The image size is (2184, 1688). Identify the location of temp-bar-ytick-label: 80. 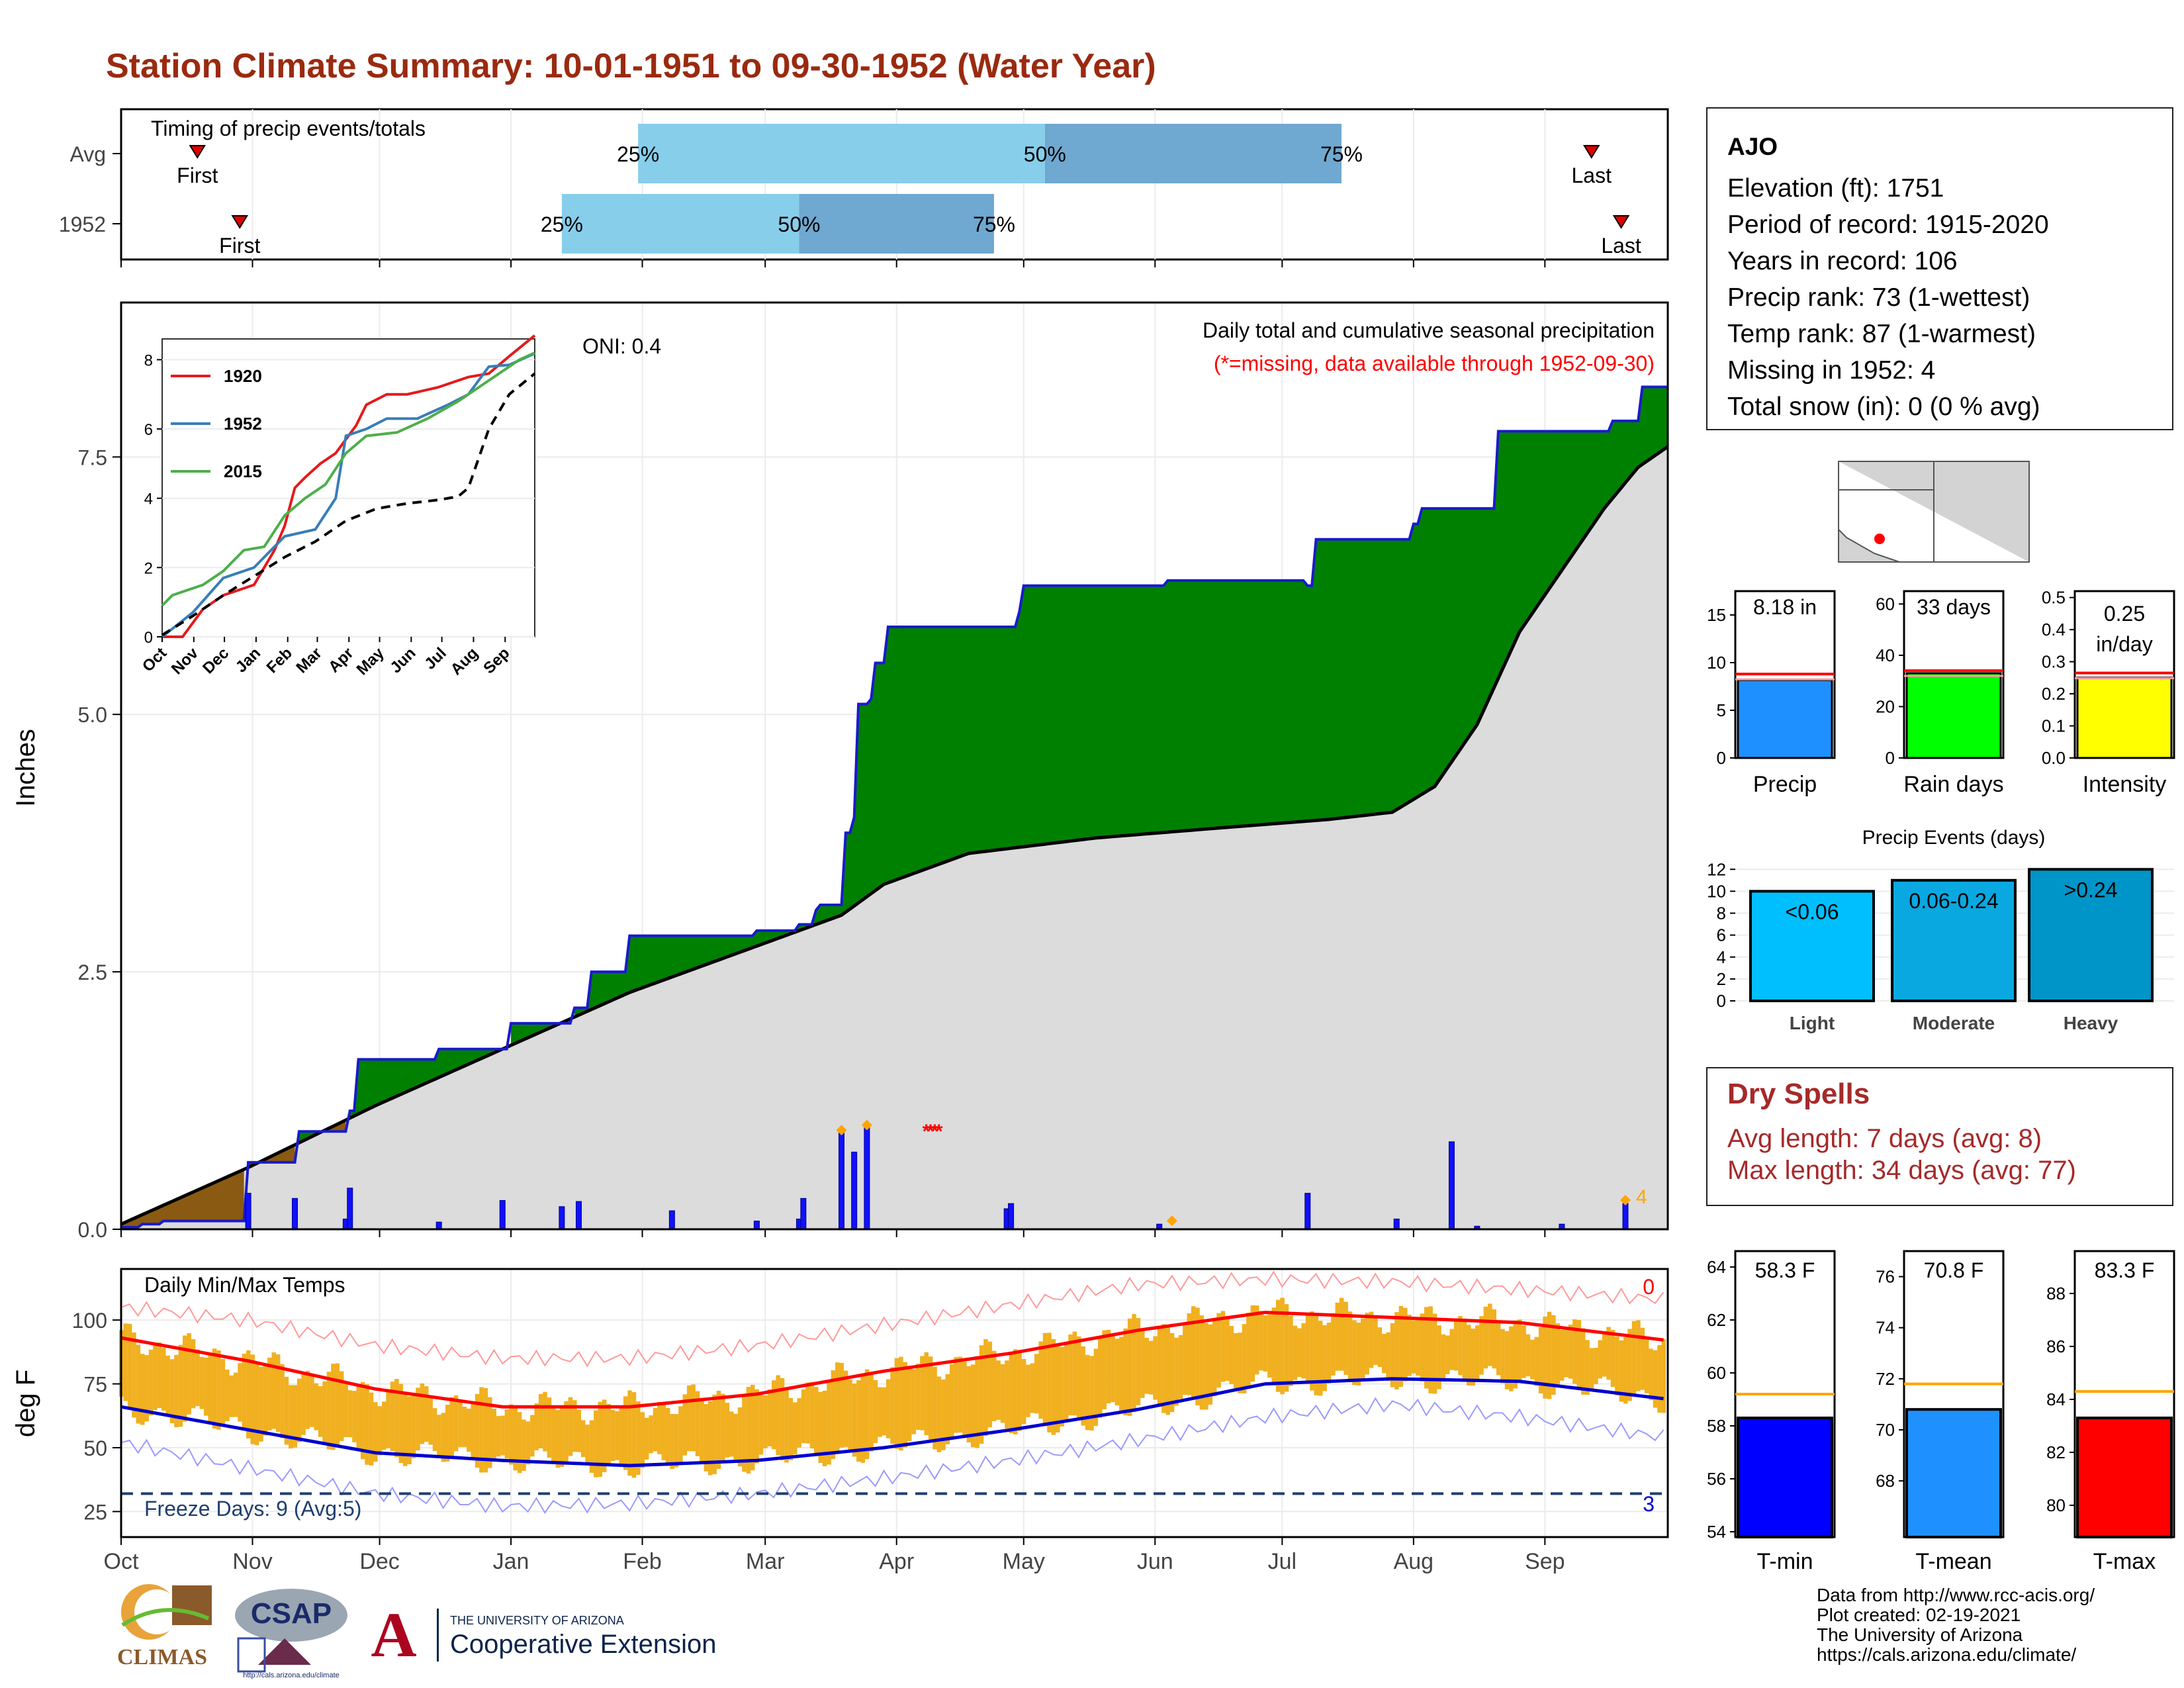
(2056, 1505).